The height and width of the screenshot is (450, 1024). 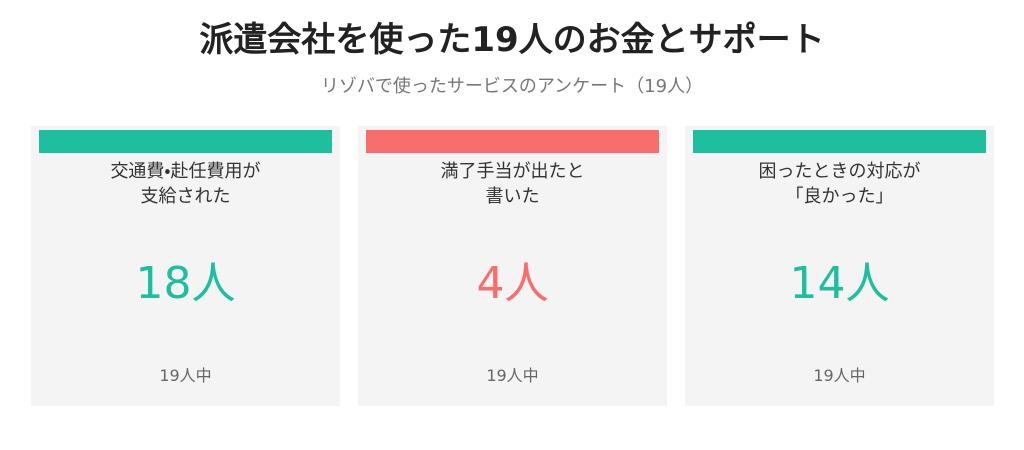 I want to click on label-line: 交通費・赴任費用が, so click(x=185, y=171).